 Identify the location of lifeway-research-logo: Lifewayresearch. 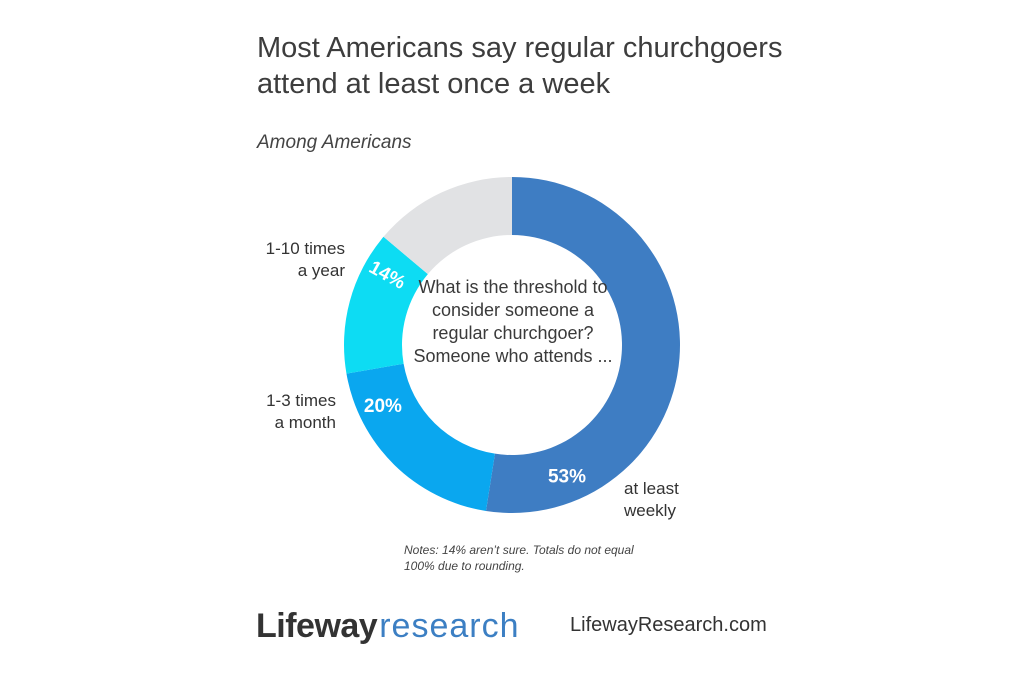
(388, 626).